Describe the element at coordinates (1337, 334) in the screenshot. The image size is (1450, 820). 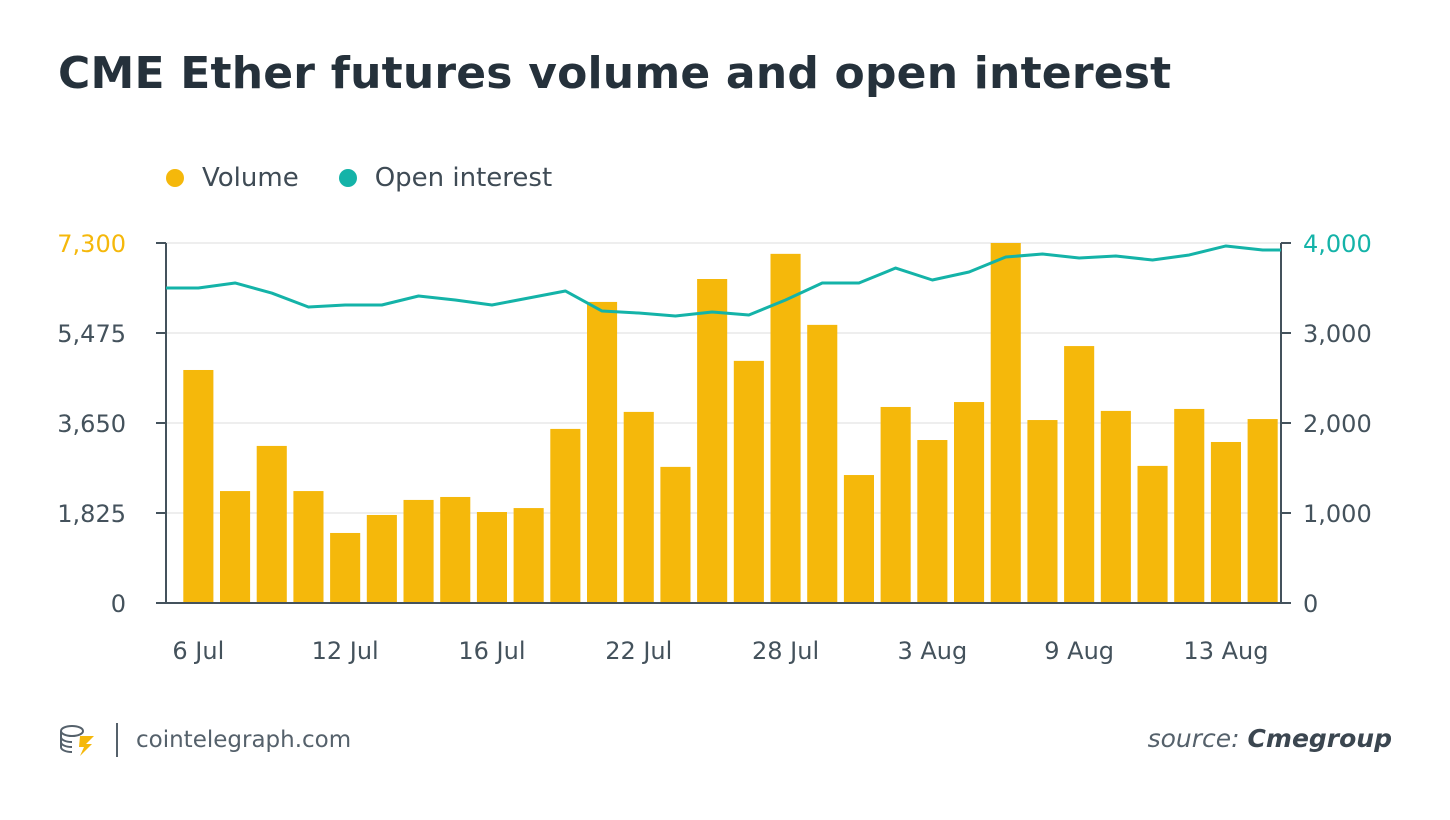
I see `y-right-tick-label: 3,000` at that location.